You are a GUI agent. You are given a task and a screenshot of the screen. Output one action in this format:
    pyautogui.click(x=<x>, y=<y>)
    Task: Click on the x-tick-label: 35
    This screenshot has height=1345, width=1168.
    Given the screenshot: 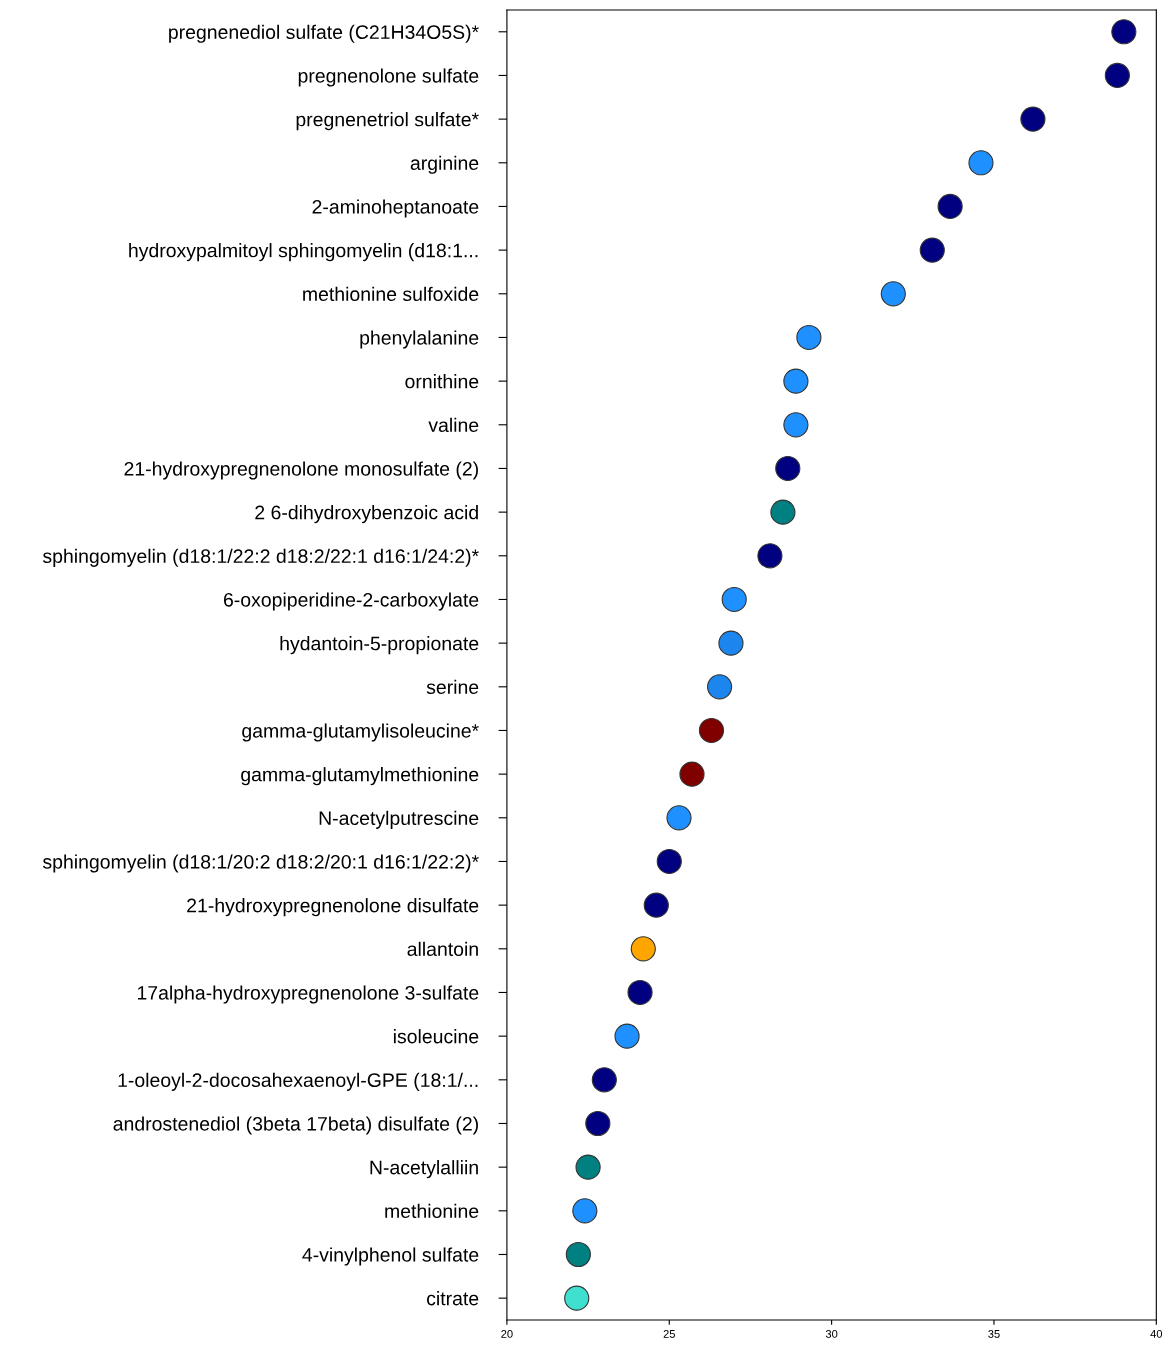 What is the action you would take?
    pyautogui.click(x=994, y=1334)
    